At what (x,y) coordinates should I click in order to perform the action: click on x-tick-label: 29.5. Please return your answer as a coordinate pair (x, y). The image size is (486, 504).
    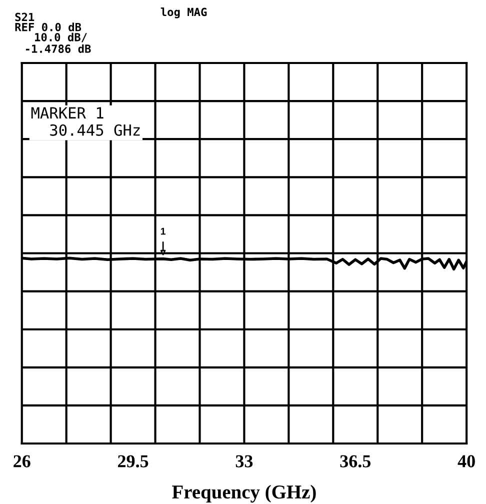
    Looking at the image, I should click on (133, 461).